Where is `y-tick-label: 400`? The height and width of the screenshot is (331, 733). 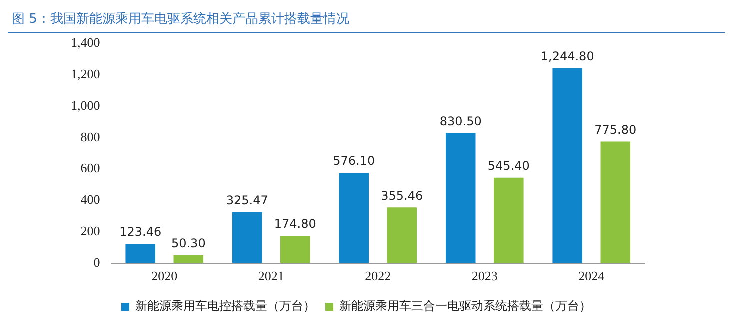 y-tick-label: 400 is located at coordinates (90, 200).